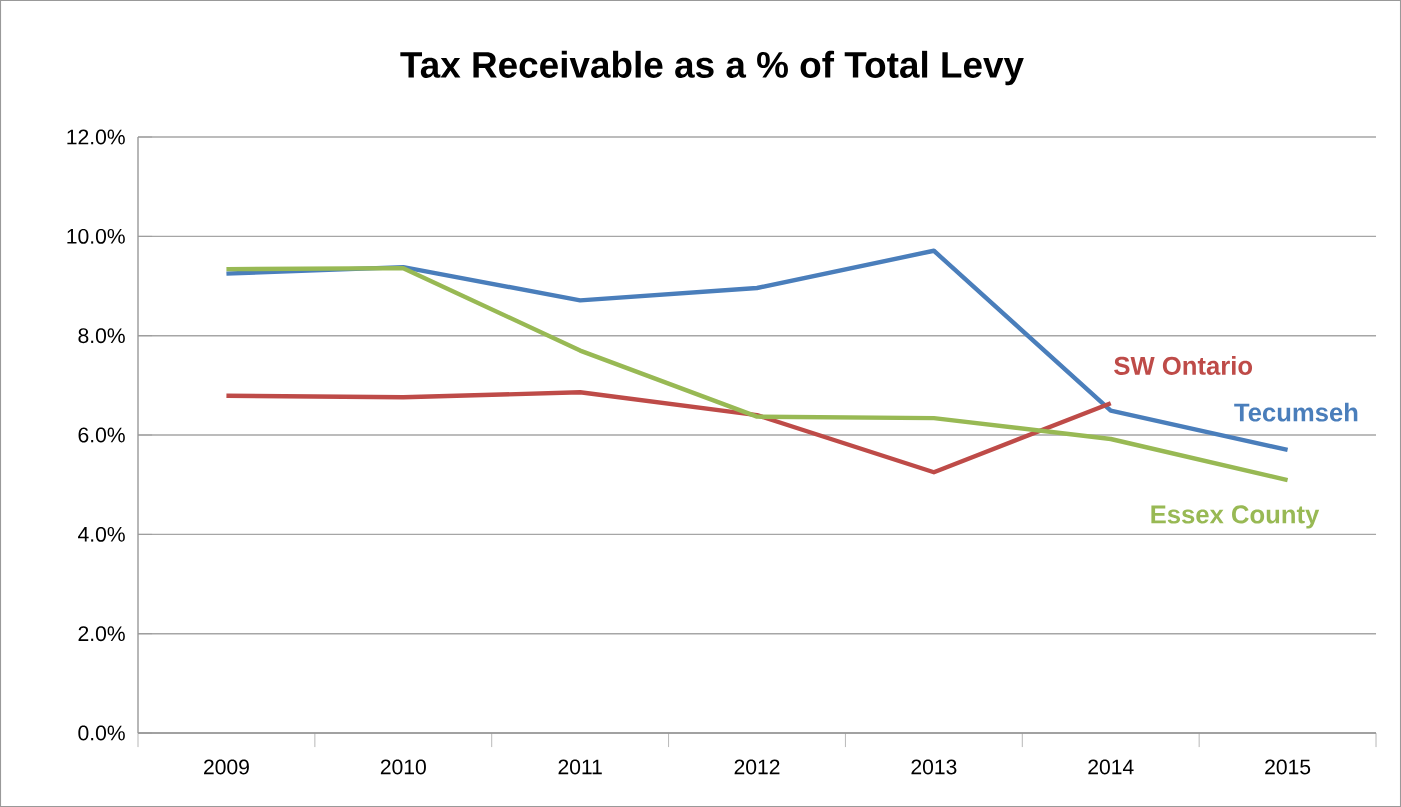 Image resolution: width=1401 pixels, height=807 pixels. I want to click on series-label: Essex County, so click(1235, 517).